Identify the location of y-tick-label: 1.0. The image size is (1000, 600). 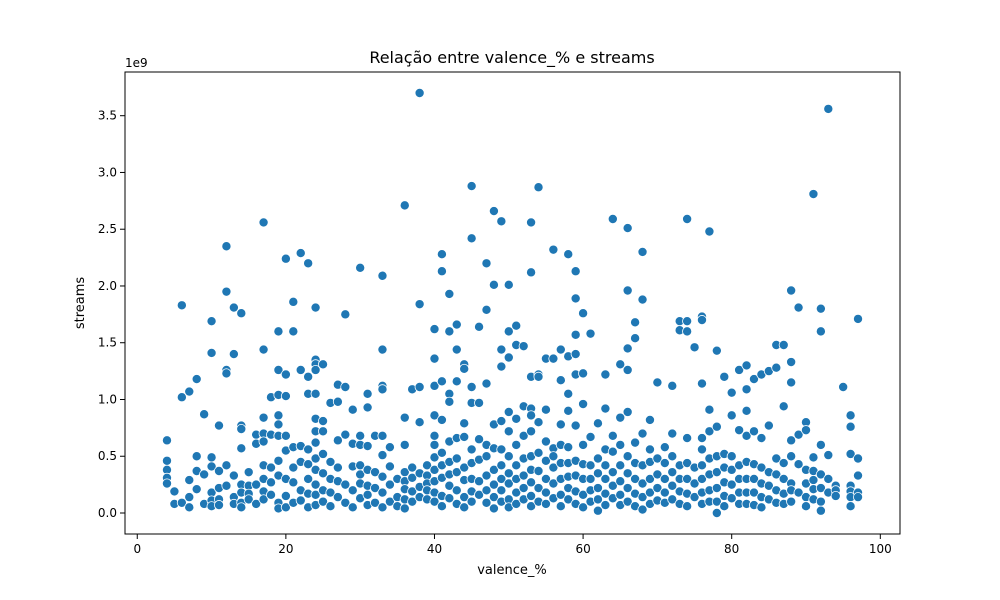
(107, 399).